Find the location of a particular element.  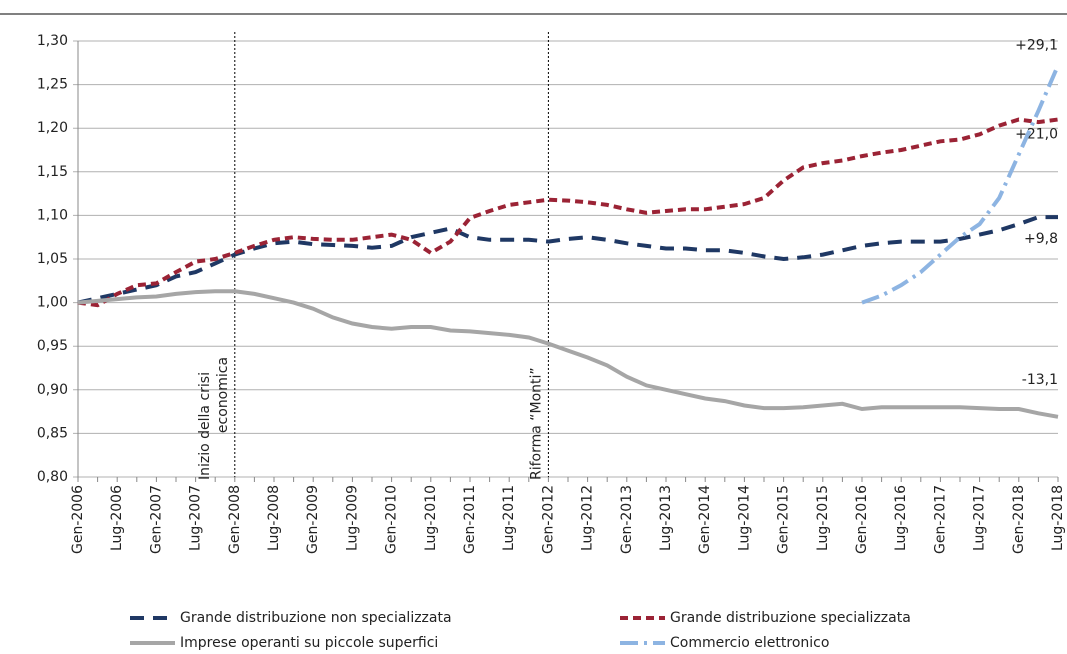

end-label: +21,0 is located at coordinates (1036, 134).